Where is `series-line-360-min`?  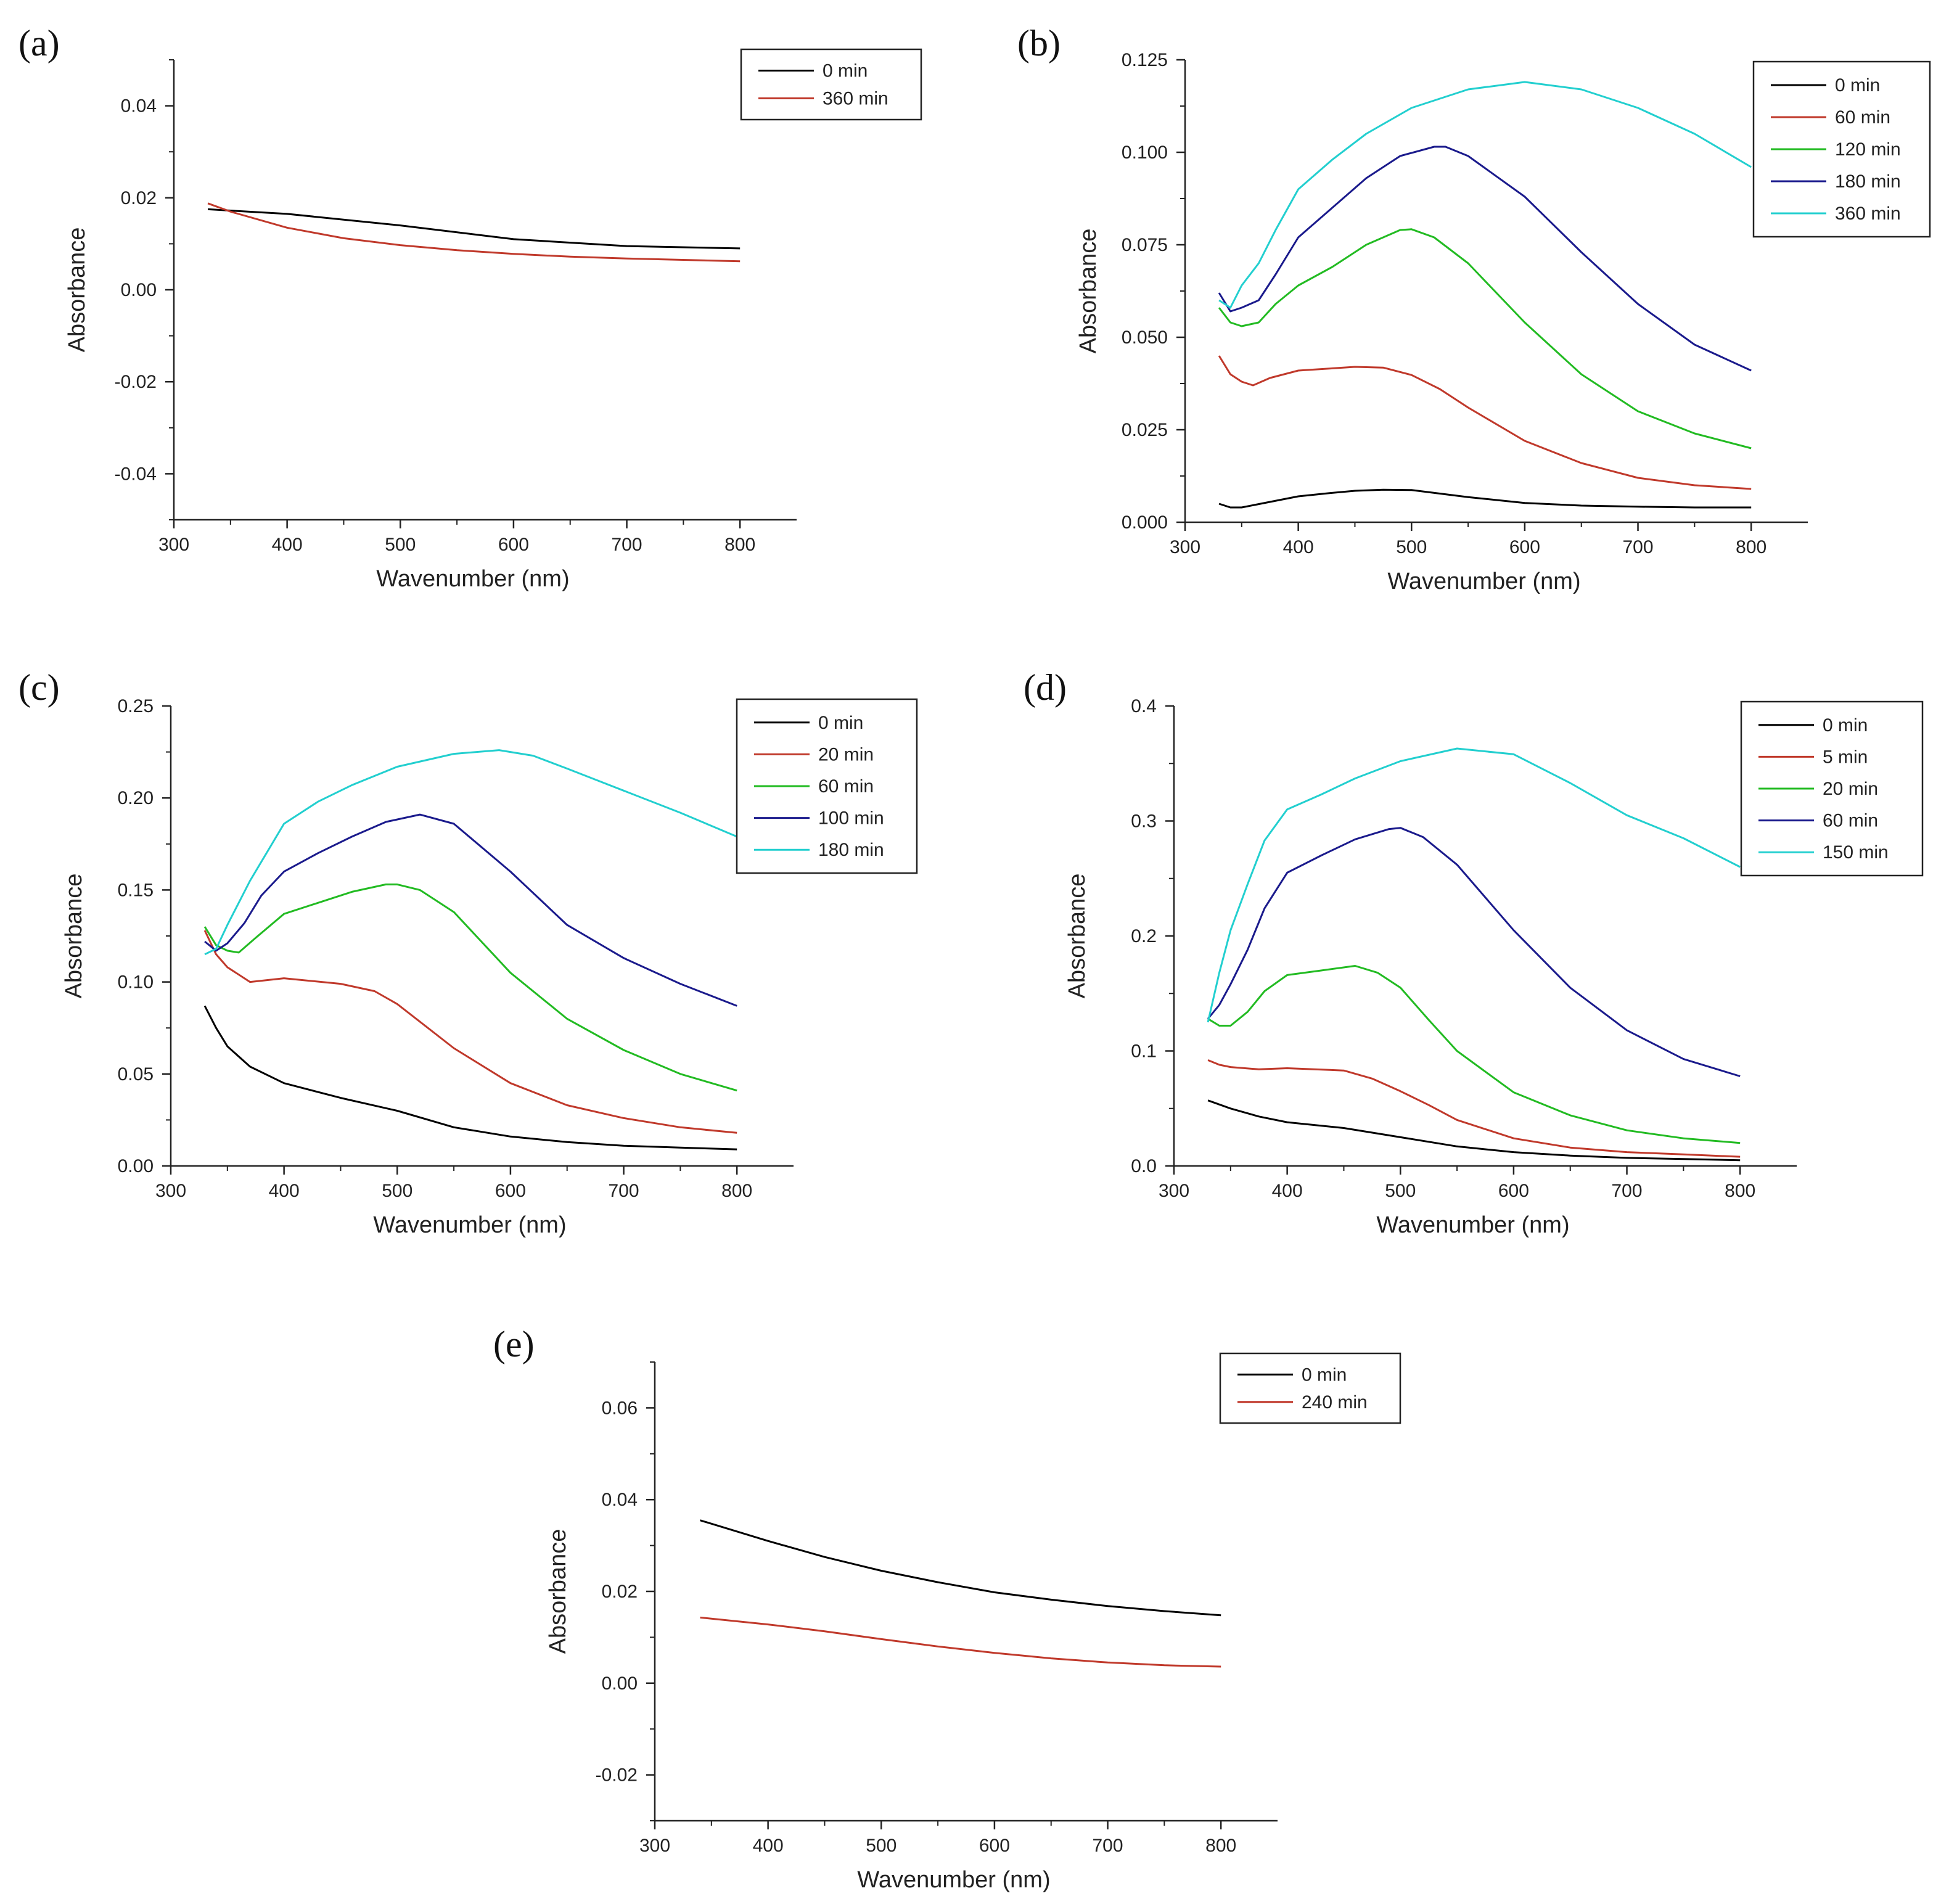
series-line-360-min is located at coordinates (474, 232).